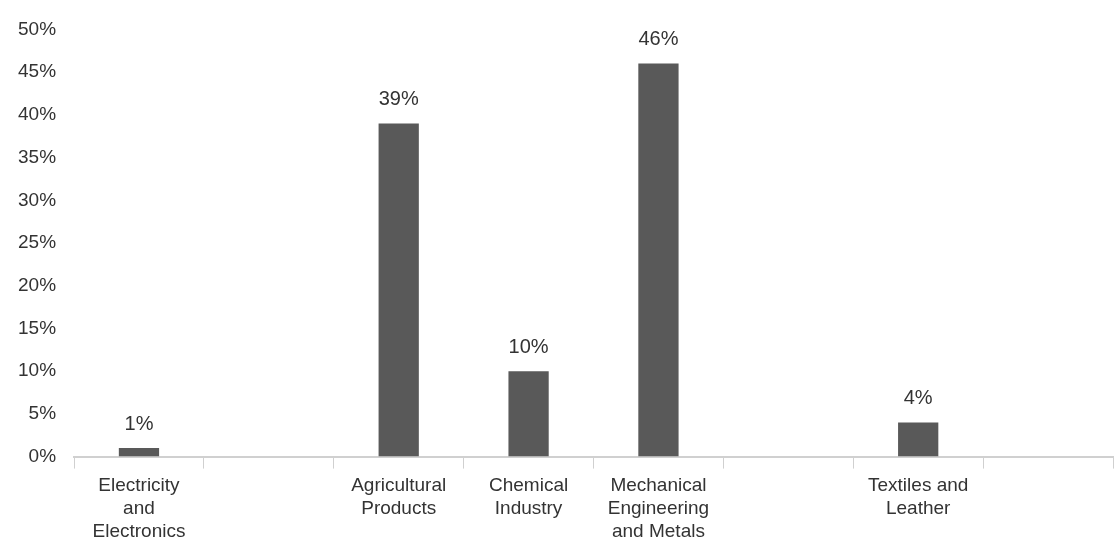 The height and width of the screenshot is (549, 1119). Describe the element at coordinates (37, 284) in the screenshot. I see `y-tick-label: 20%` at that location.